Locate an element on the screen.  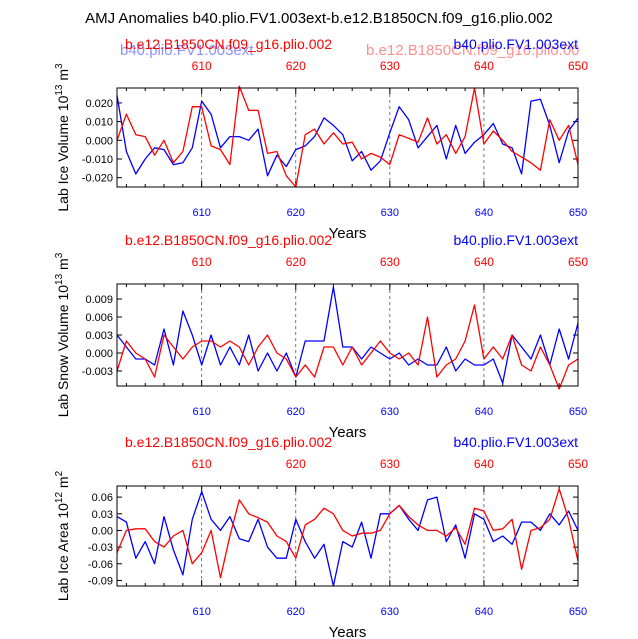
y-axis-label: Lab Ice Volume 1013 m3 is located at coordinates (62, 137).